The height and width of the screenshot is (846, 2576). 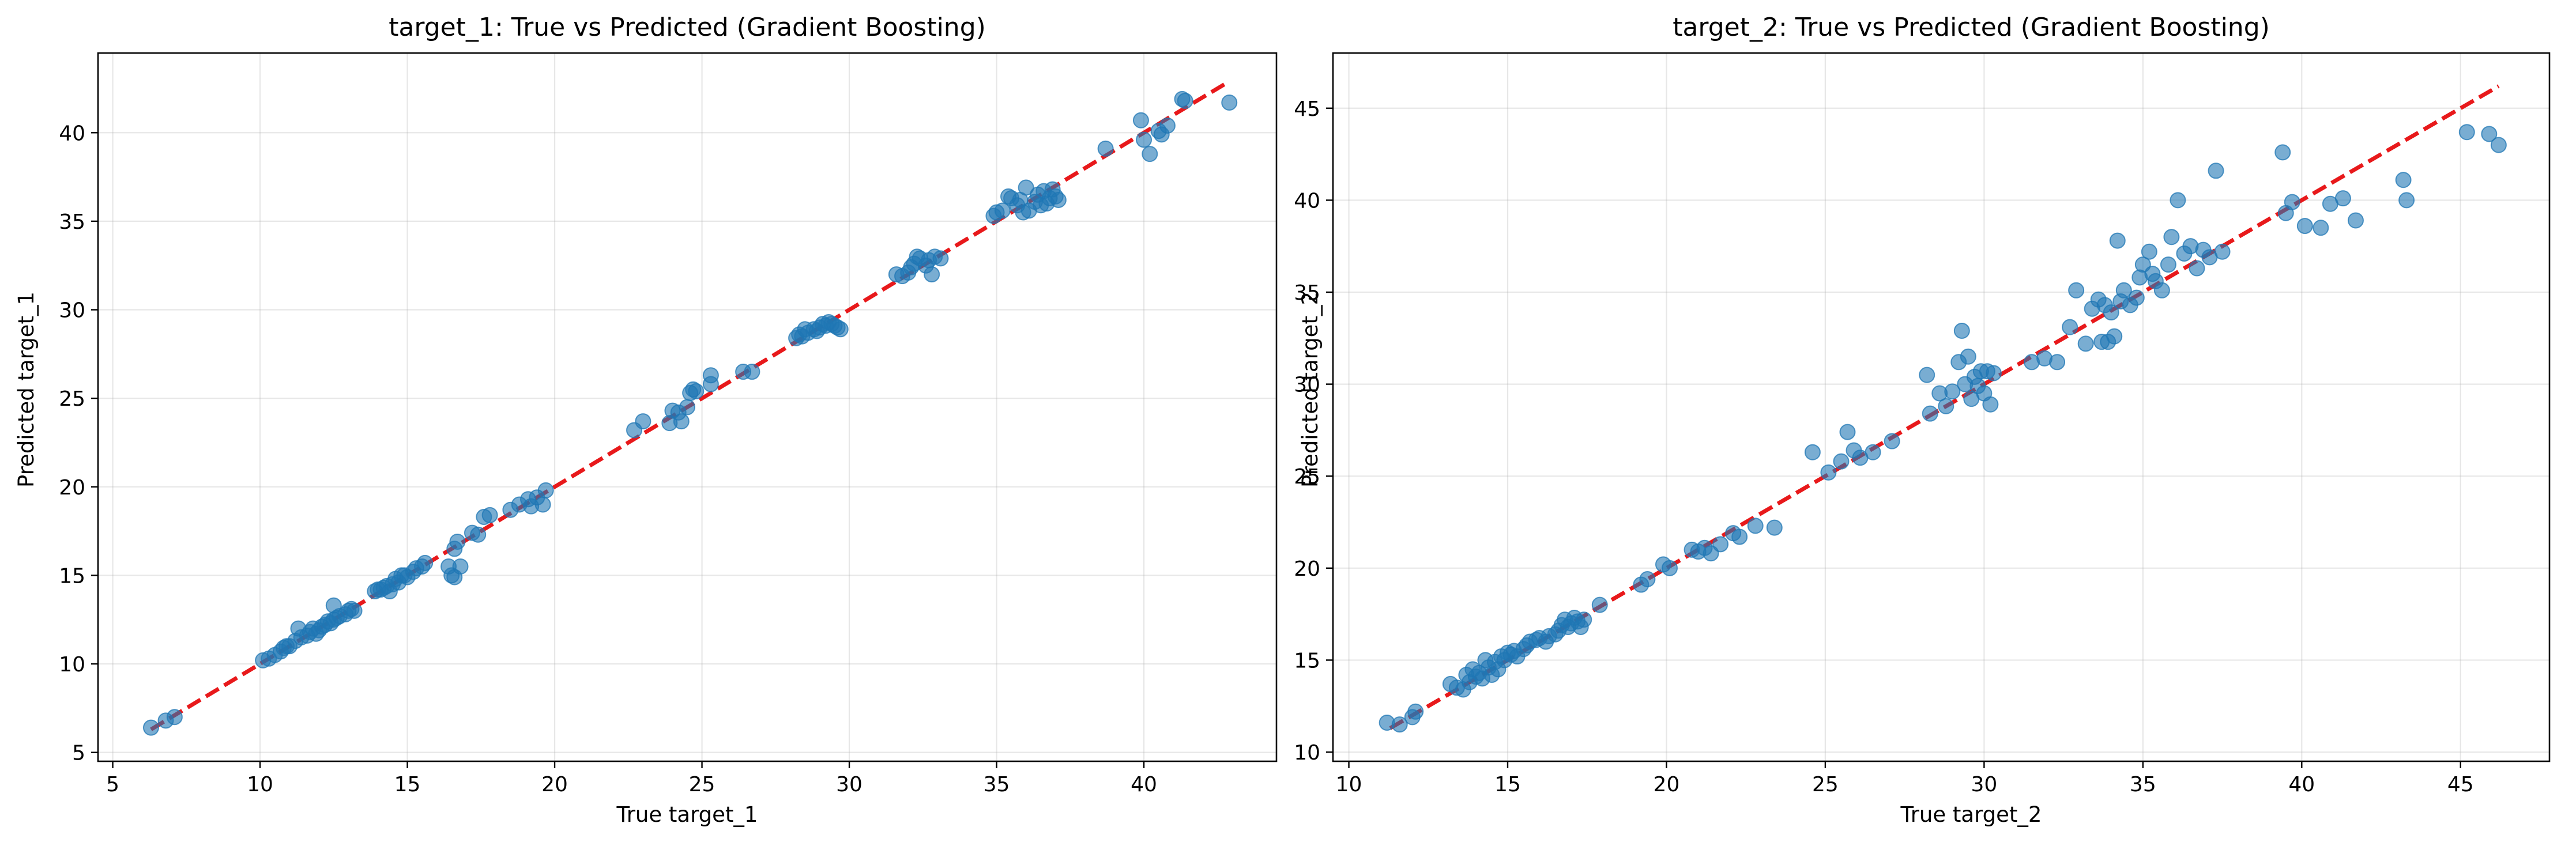 I want to click on x-tick-label: 30, so click(x=849, y=785).